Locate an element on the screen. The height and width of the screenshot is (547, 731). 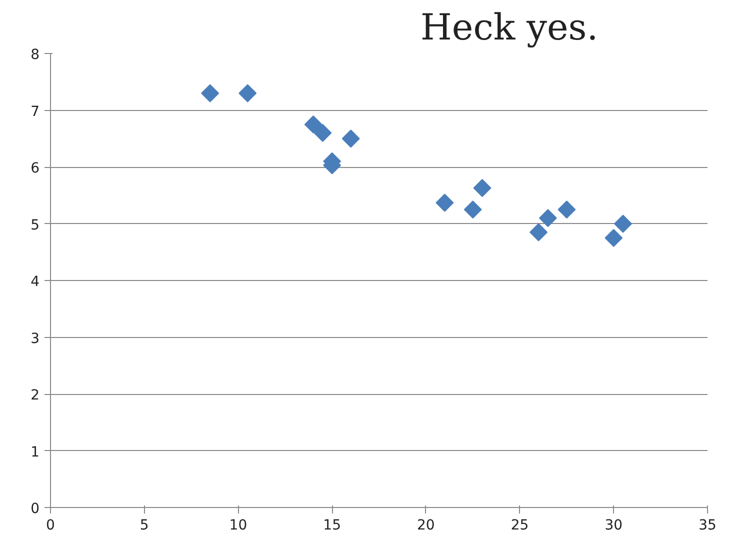
x-tick-label: 25 is located at coordinates (519, 526).